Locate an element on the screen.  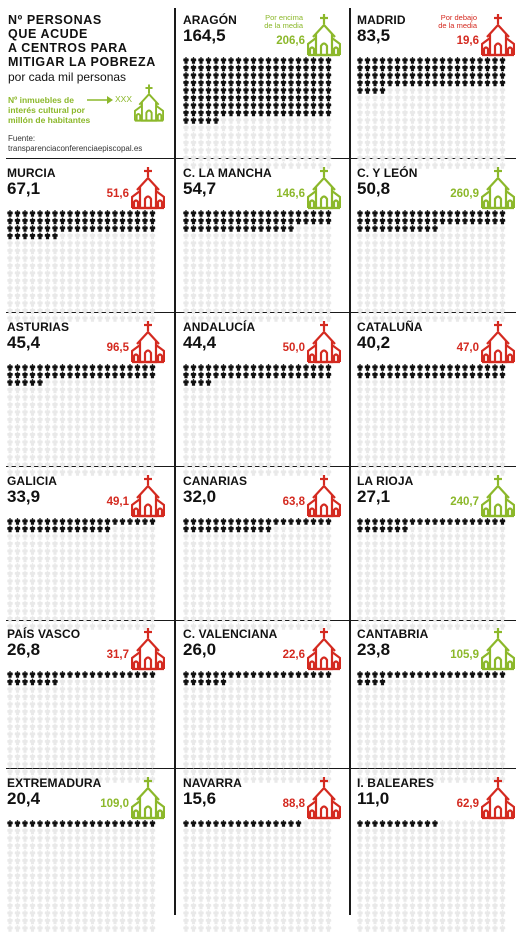
people-value: 45,4 is located at coordinates (23, 343).